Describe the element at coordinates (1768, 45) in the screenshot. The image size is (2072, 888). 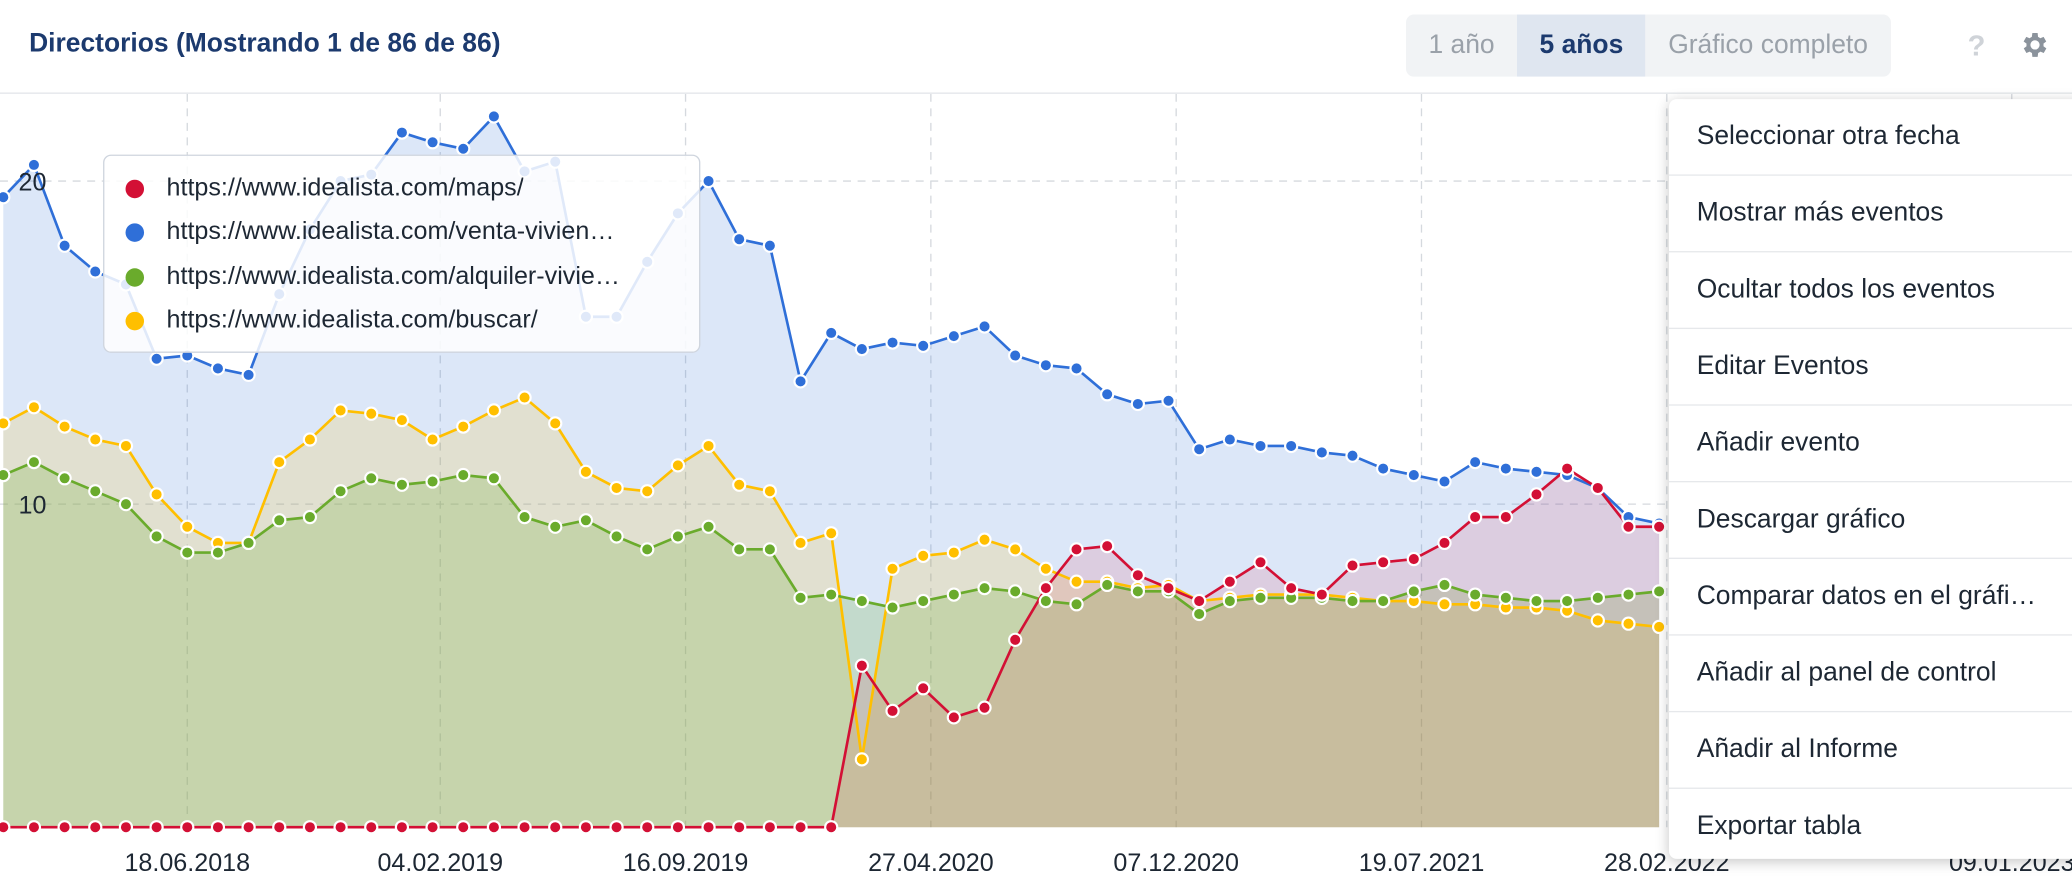
I see `range-button: Gráfico completo` at that location.